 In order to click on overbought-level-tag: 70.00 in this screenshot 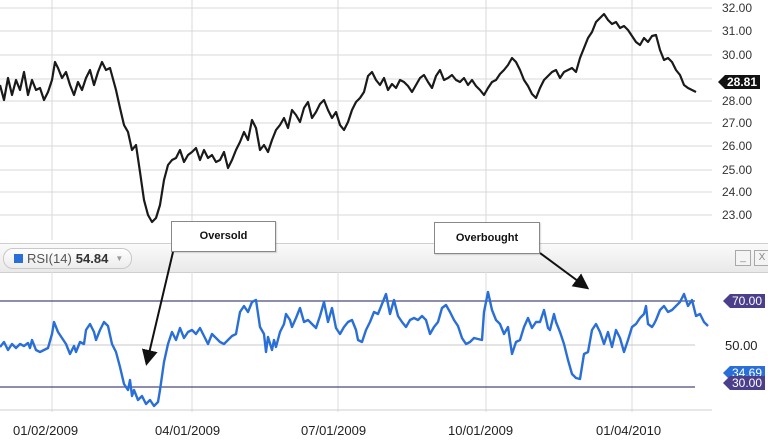, I will do `click(744, 301)`.